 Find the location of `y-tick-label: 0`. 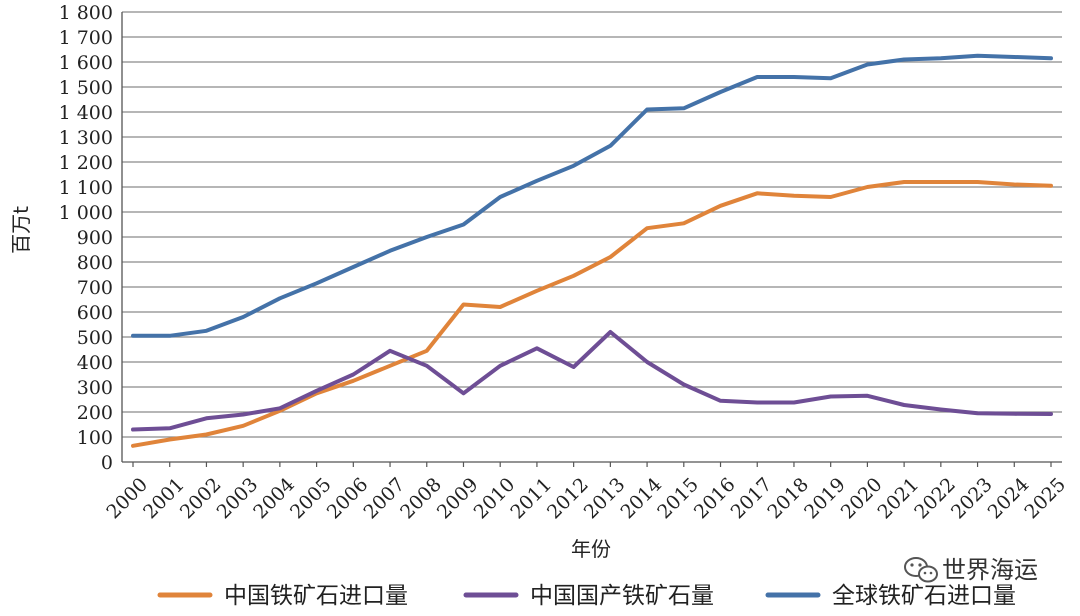

y-tick-label: 0 is located at coordinates (107, 463).